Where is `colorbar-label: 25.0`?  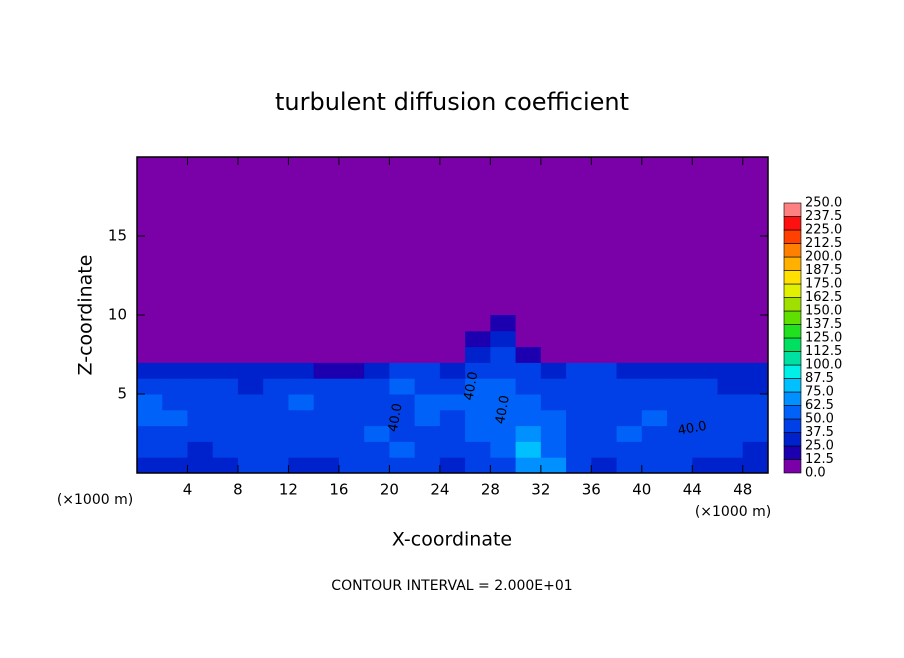 colorbar-label: 25.0 is located at coordinates (819, 446).